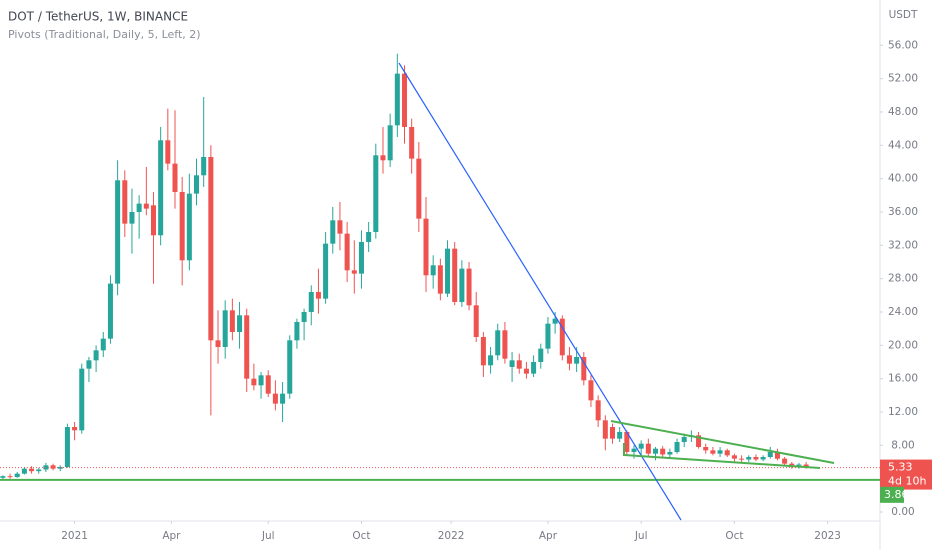 The width and height of the screenshot is (932, 550). I want to click on currency-label: USDT, so click(903, 15).